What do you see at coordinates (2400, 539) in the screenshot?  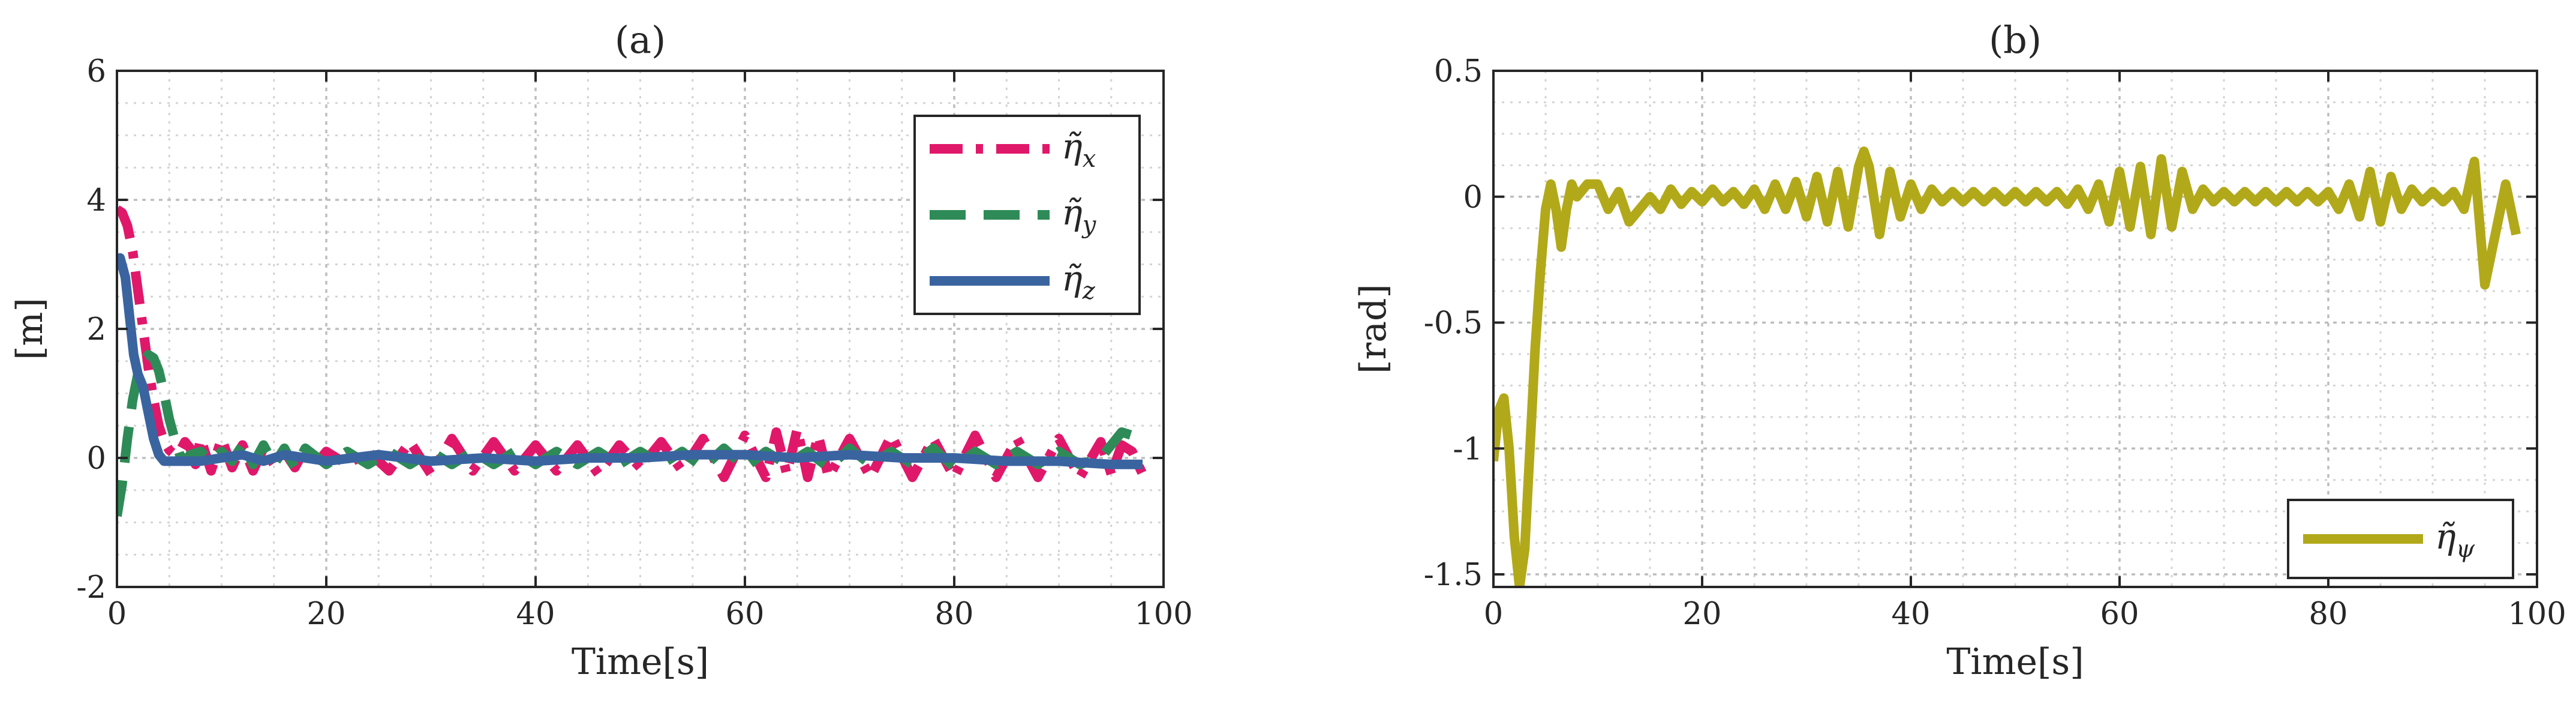 I see `legend: η̃ψ` at bounding box center [2400, 539].